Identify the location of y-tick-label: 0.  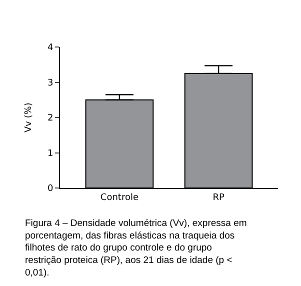
(50, 189).